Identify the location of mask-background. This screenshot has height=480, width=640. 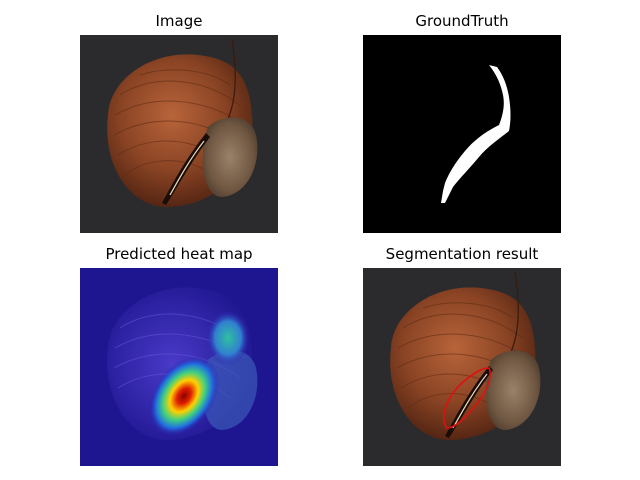
(462, 134).